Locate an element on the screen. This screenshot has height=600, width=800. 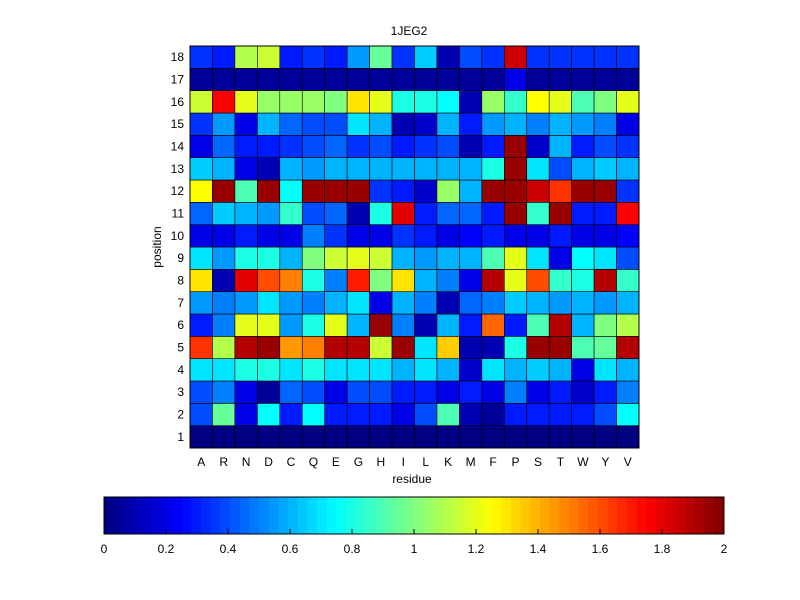
colorbar-tick-label: 1.8 is located at coordinates (662, 549).